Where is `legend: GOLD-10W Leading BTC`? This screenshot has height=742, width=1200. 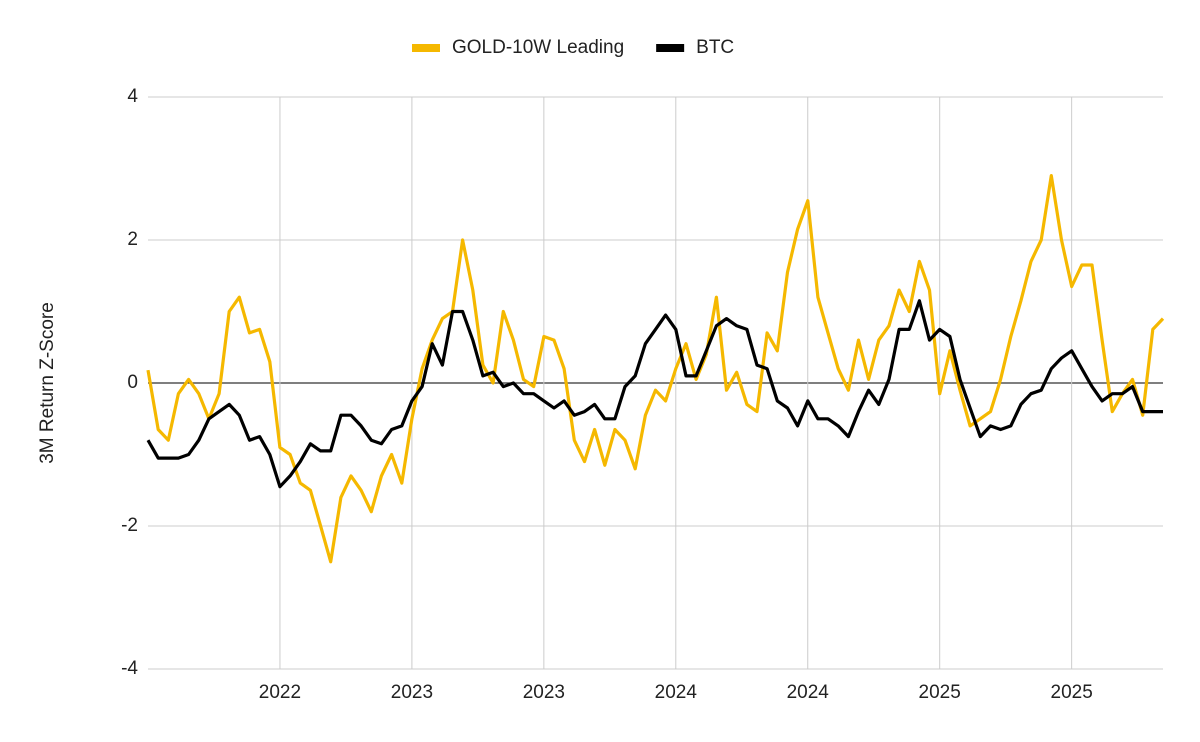 legend: GOLD-10W Leading BTC is located at coordinates (573, 47).